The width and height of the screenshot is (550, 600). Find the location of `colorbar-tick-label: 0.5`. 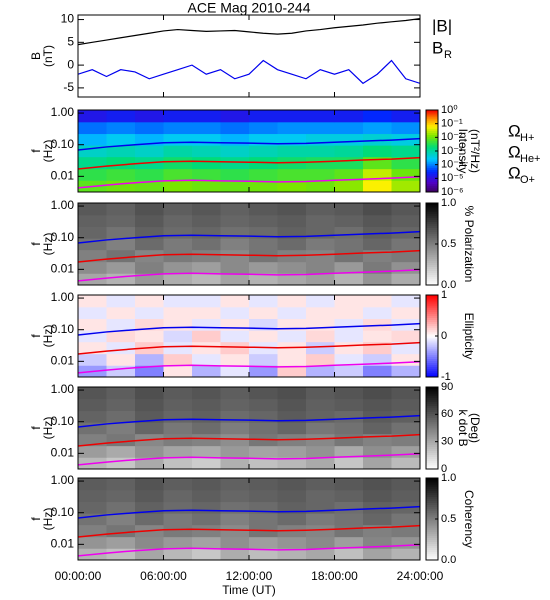

colorbar-tick-label: 0.5 is located at coordinates (448, 519).